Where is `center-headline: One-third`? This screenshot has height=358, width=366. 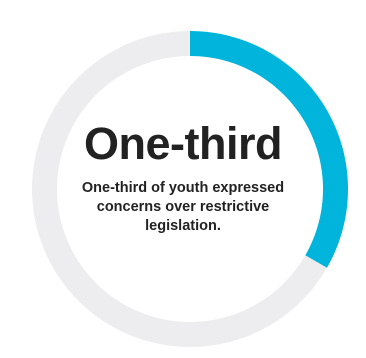 center-headline: One-third is located at coordinates (183, 143).